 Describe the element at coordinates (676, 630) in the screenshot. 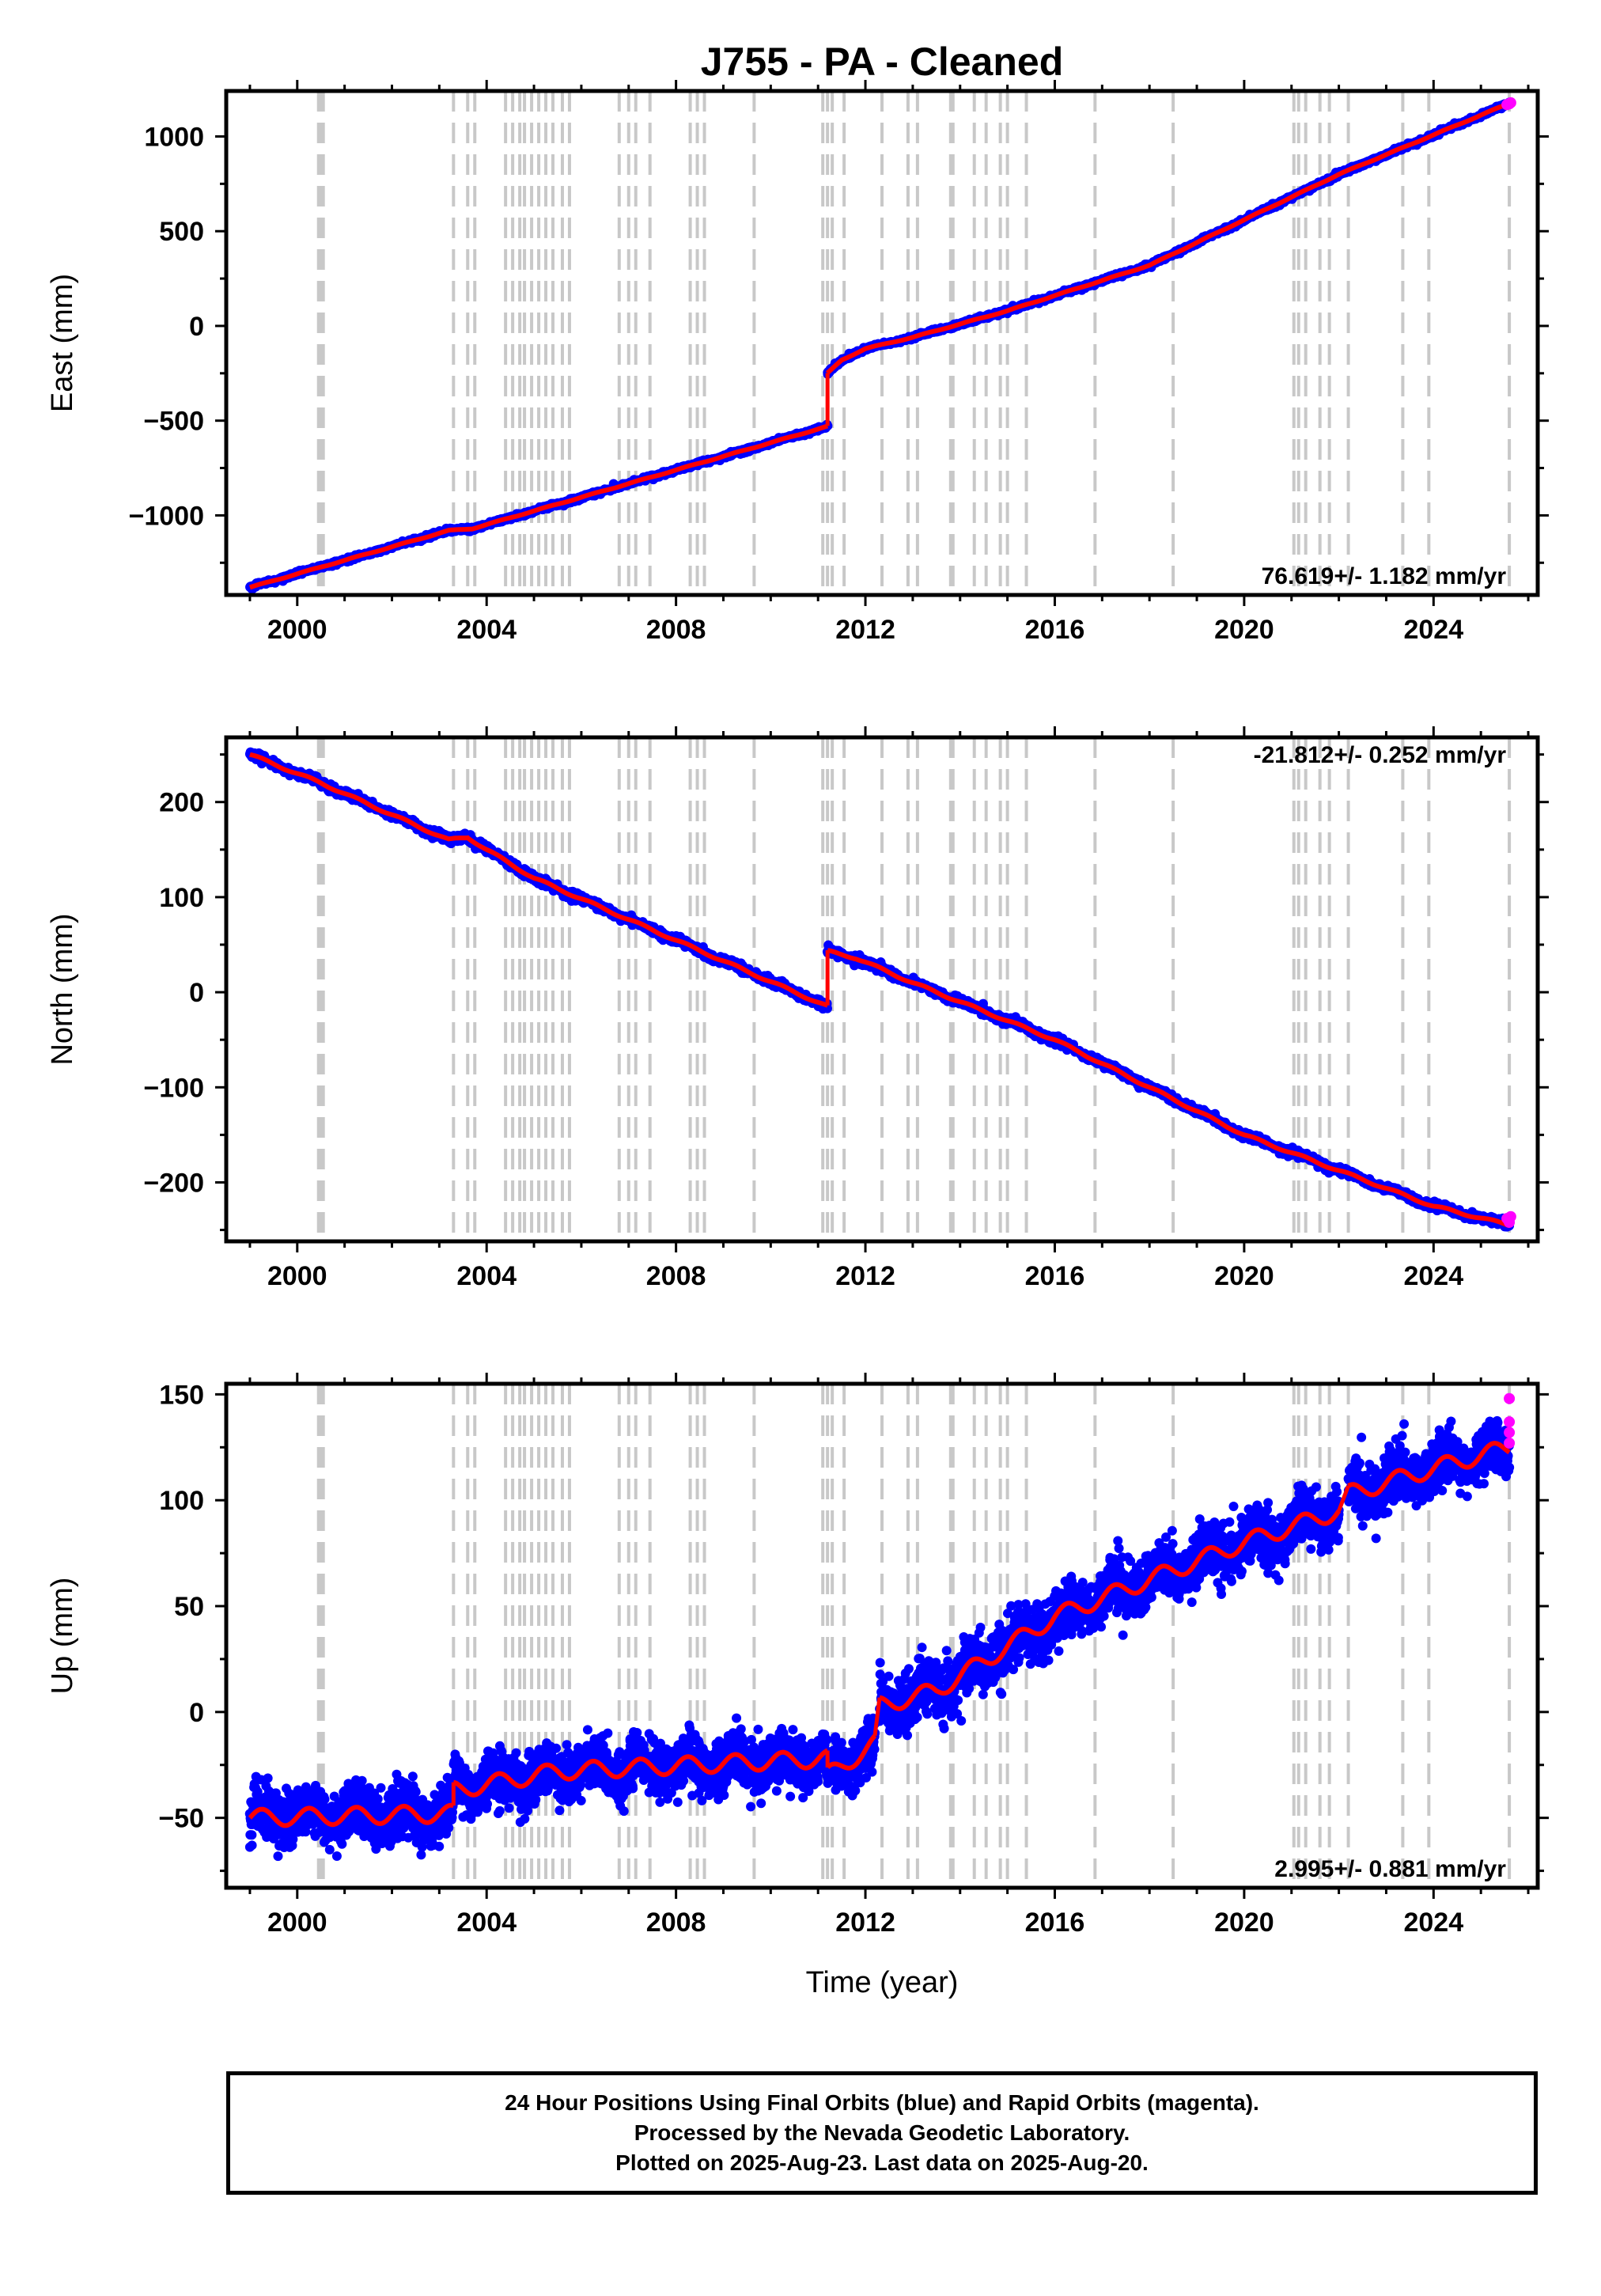

I see `x-tick-label: 2008` at that location.